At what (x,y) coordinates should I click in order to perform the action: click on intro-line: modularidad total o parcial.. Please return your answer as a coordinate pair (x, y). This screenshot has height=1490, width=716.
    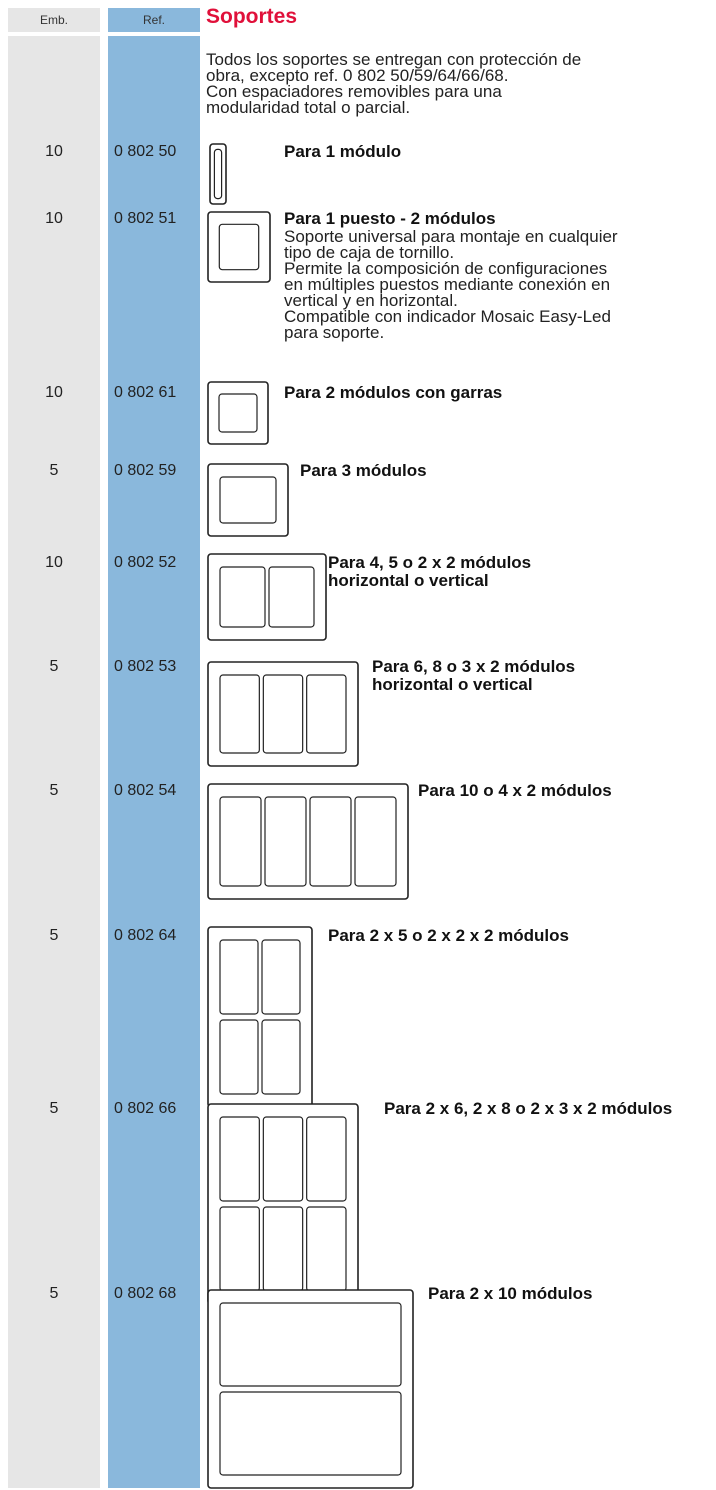
    Looking at the image, I should click on (308, 107).